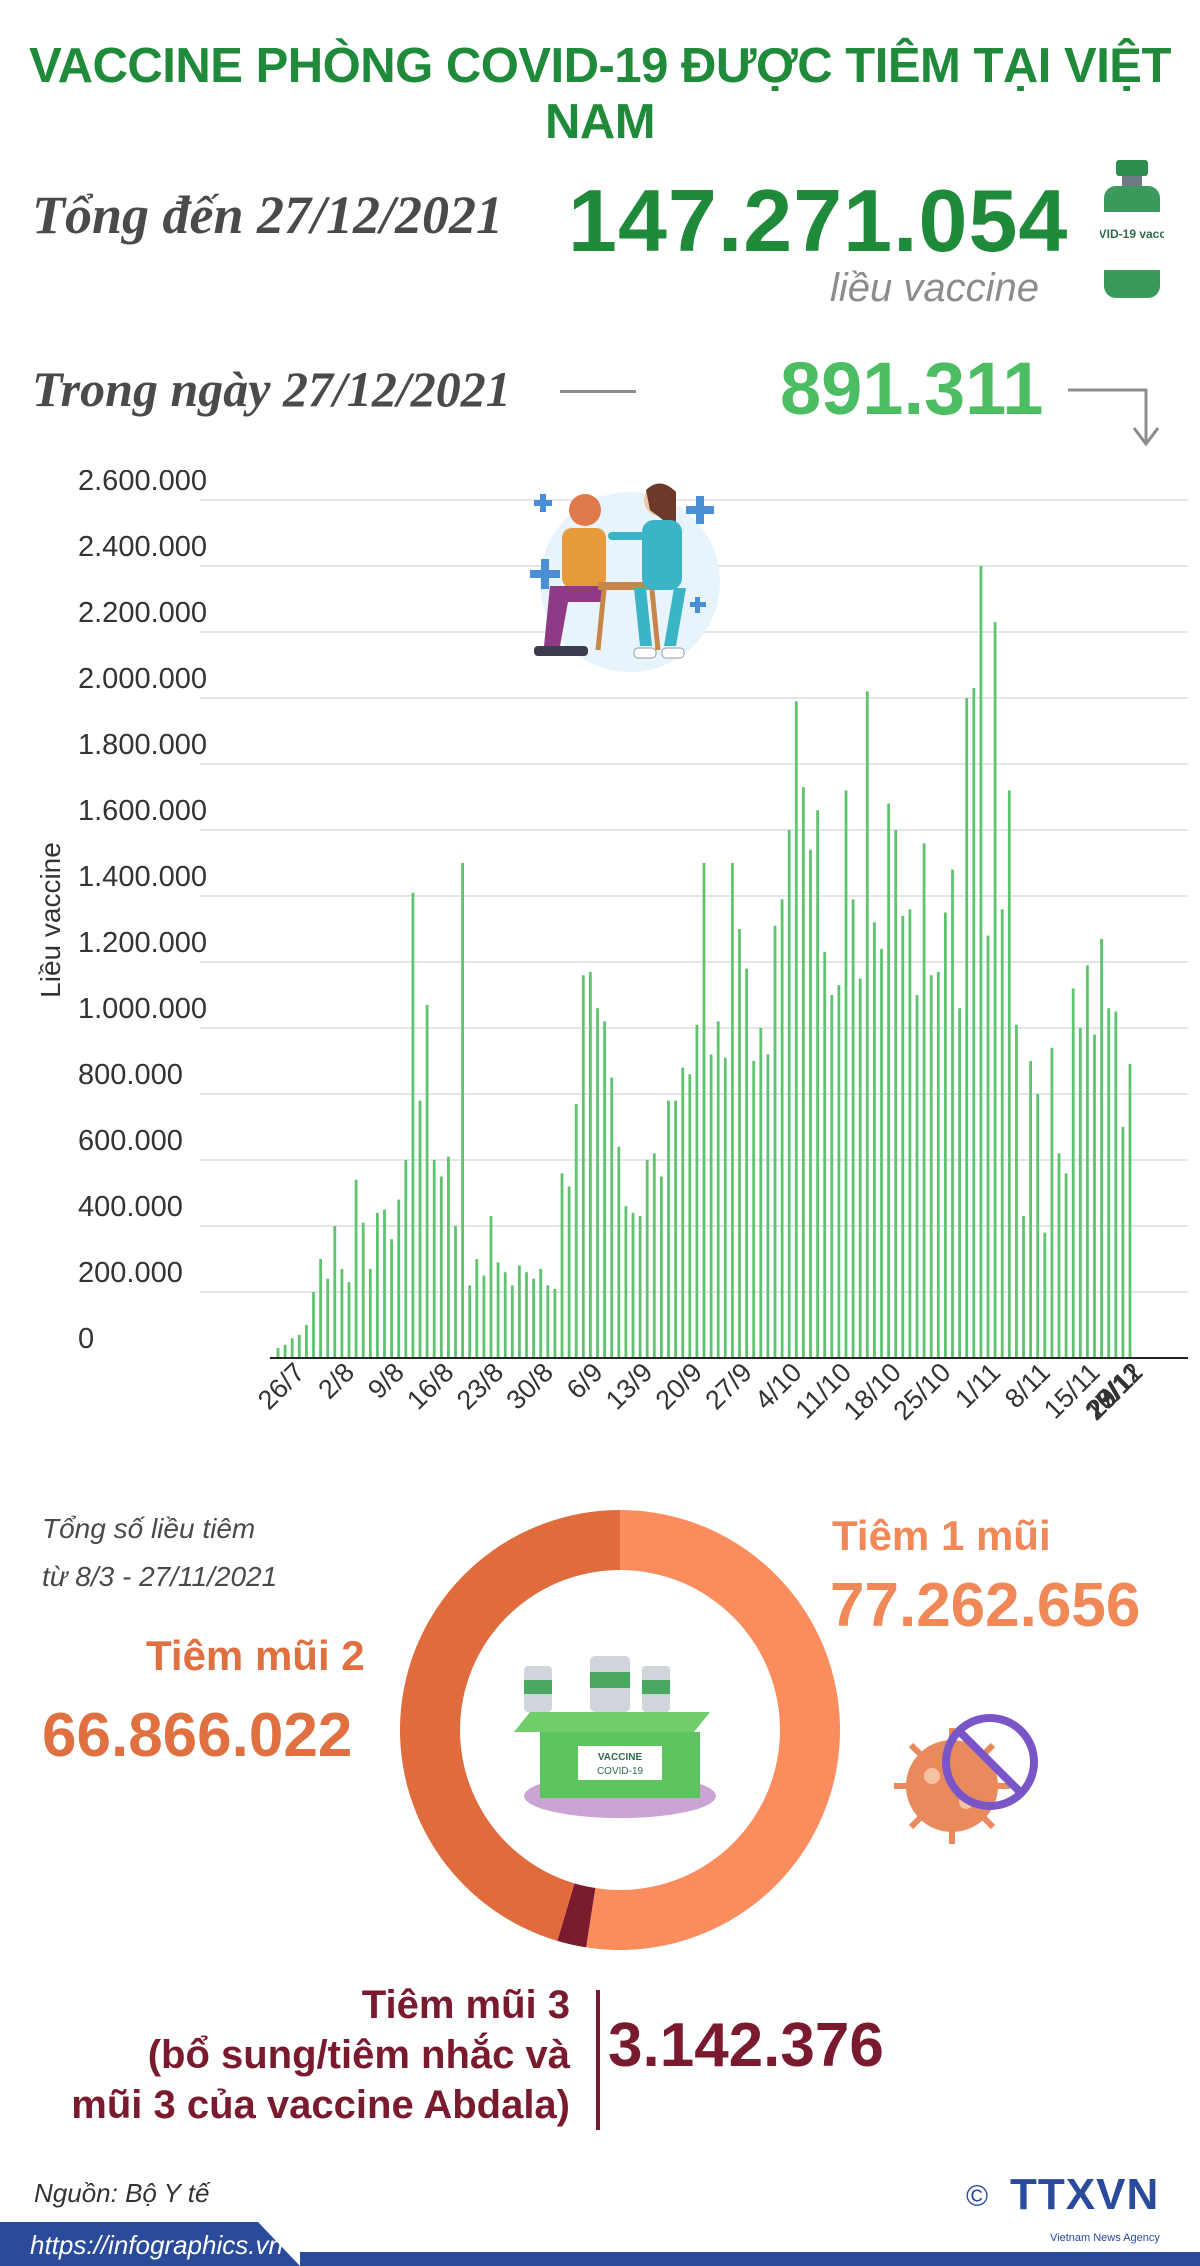 The height and width of the screenshot is (2266, 1200). What do you see at coordinates (912, 388) in the screenshot?
I see `day-value: 891.311` at bounding box center [912, 388].